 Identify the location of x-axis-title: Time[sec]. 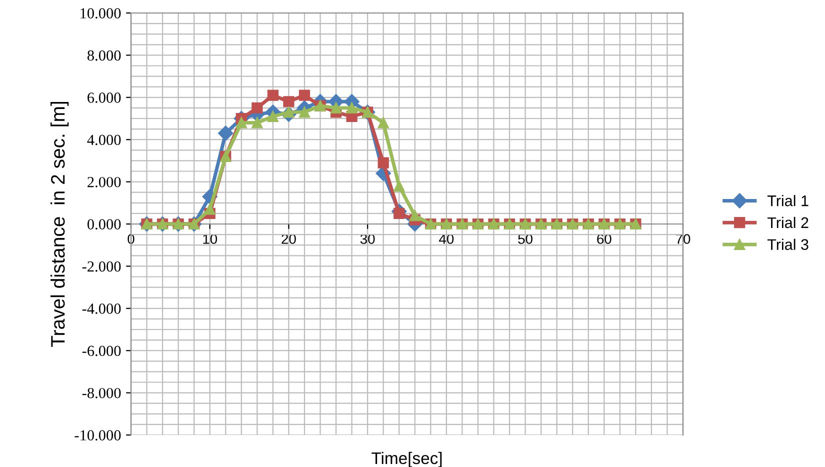
(407, 459).